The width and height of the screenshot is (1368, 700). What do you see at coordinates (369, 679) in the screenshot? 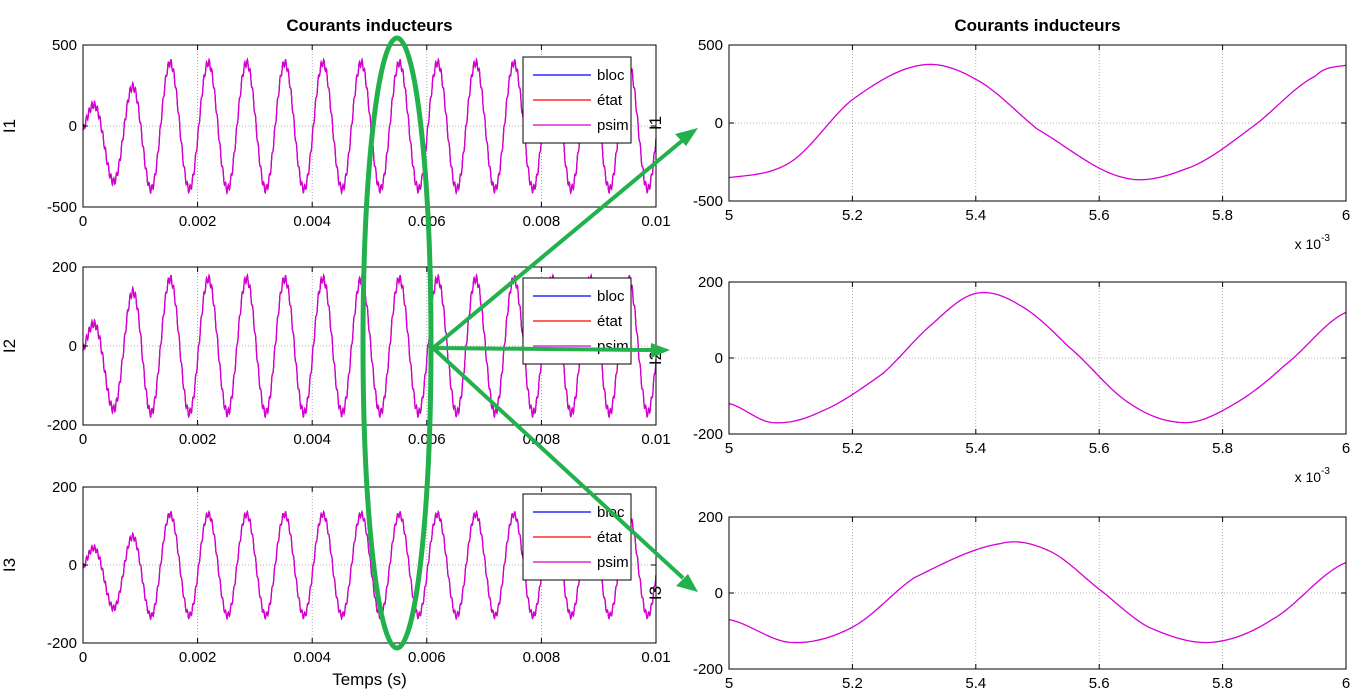
I see `x-axis-label: Temps (s)` at bounding box center [369, 679].